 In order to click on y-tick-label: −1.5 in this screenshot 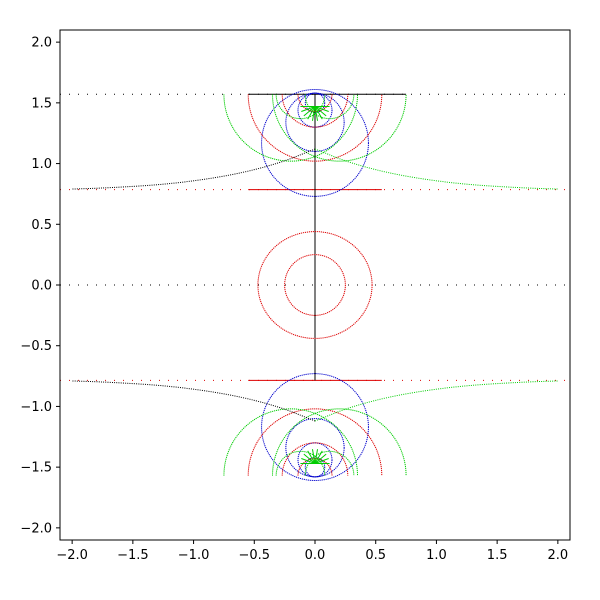, I will do `click(36, 468)`.